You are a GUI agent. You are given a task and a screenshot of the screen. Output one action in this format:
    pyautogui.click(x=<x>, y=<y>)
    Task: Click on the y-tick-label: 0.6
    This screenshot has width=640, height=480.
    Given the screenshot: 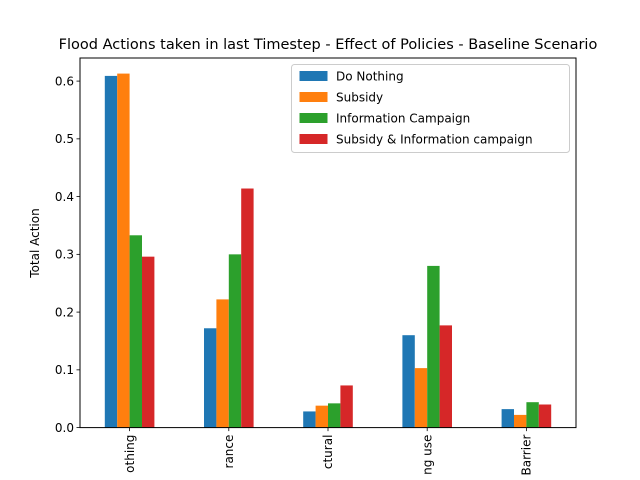 What is the action you would take?
    pyautogui.click(x=64, y=81)
    